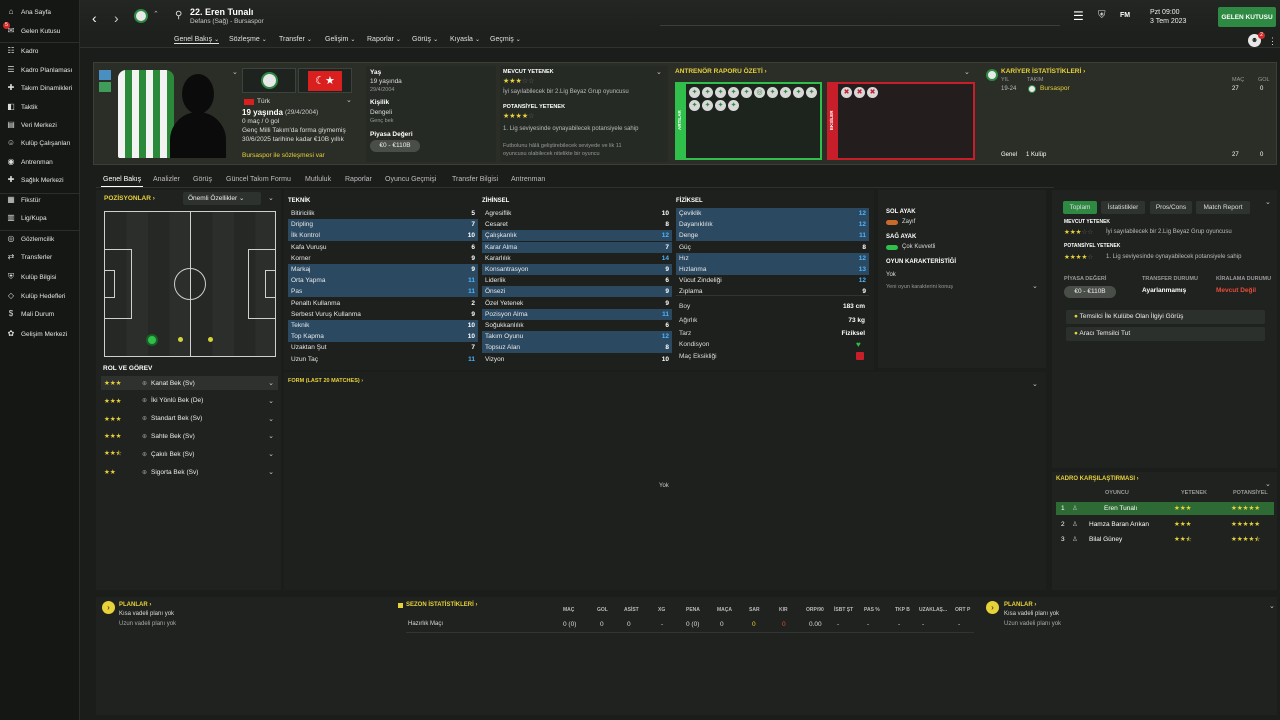 Image resolution: width=1280 pixels, height=720 pixels. What do you see at coordinates (40, 314) in the screenshot?
I see `sidebar-item: $ Mali Durum` at bounding box center [40, 314].